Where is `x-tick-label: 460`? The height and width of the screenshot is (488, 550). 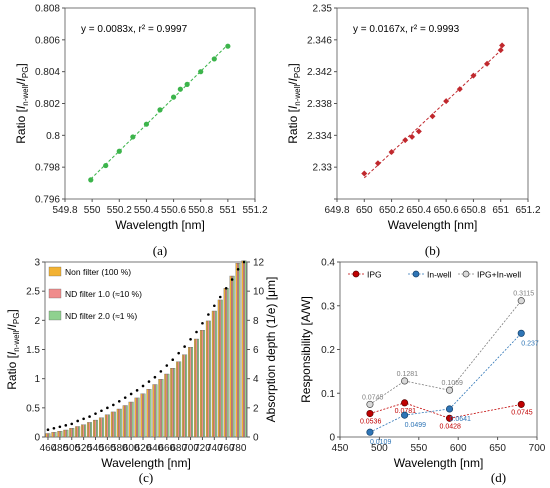
x-tick-label: 460 is located at coordinates (48, 448).